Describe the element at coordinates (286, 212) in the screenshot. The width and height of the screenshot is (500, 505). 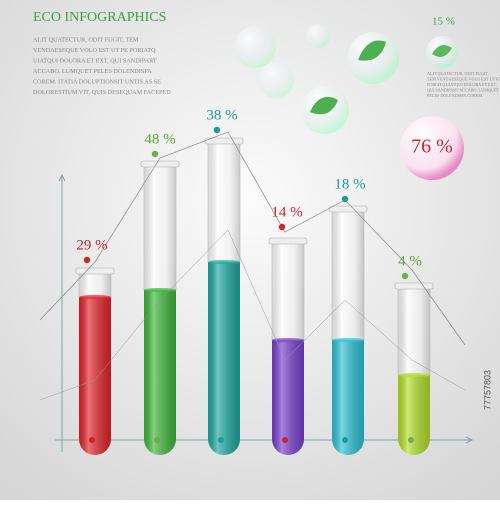
I see `tube-label: 14 %` at that location.